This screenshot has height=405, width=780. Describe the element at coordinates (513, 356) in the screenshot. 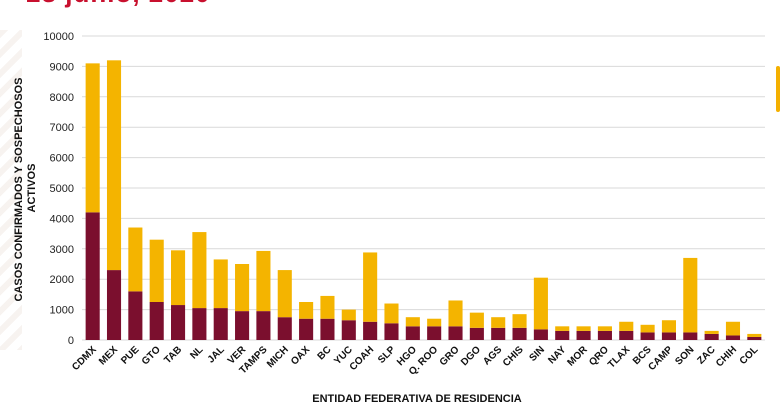

I see `x-tick-label: CHIS` at that location.